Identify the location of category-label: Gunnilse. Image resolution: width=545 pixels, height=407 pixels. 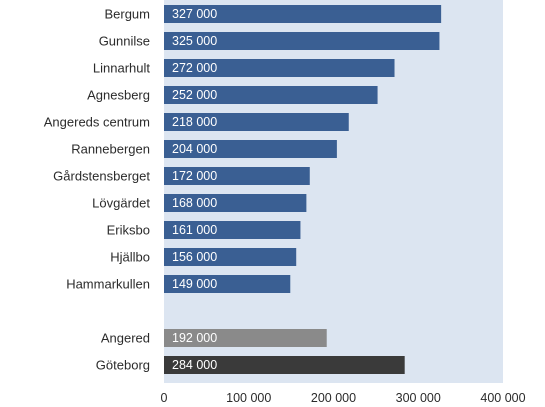
(124, 41).